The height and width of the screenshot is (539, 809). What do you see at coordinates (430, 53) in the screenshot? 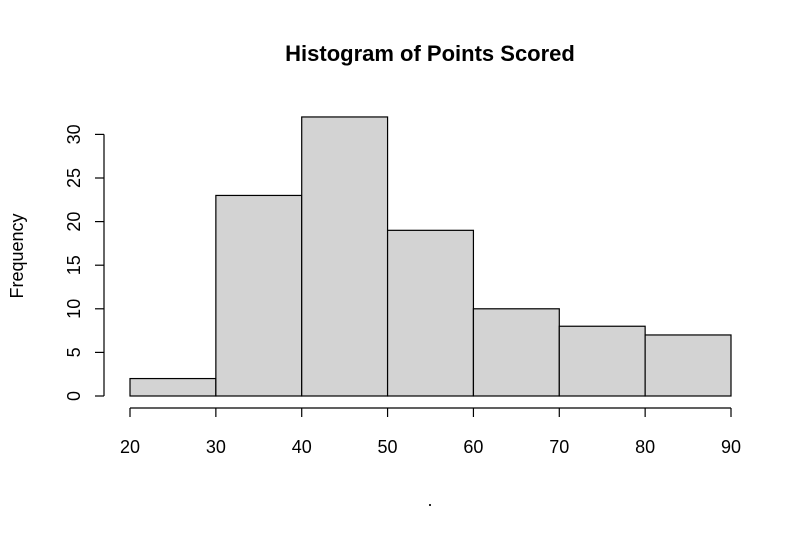
I see `chart-title: Histogram of Points Scored` at bounding box center [430, 53].